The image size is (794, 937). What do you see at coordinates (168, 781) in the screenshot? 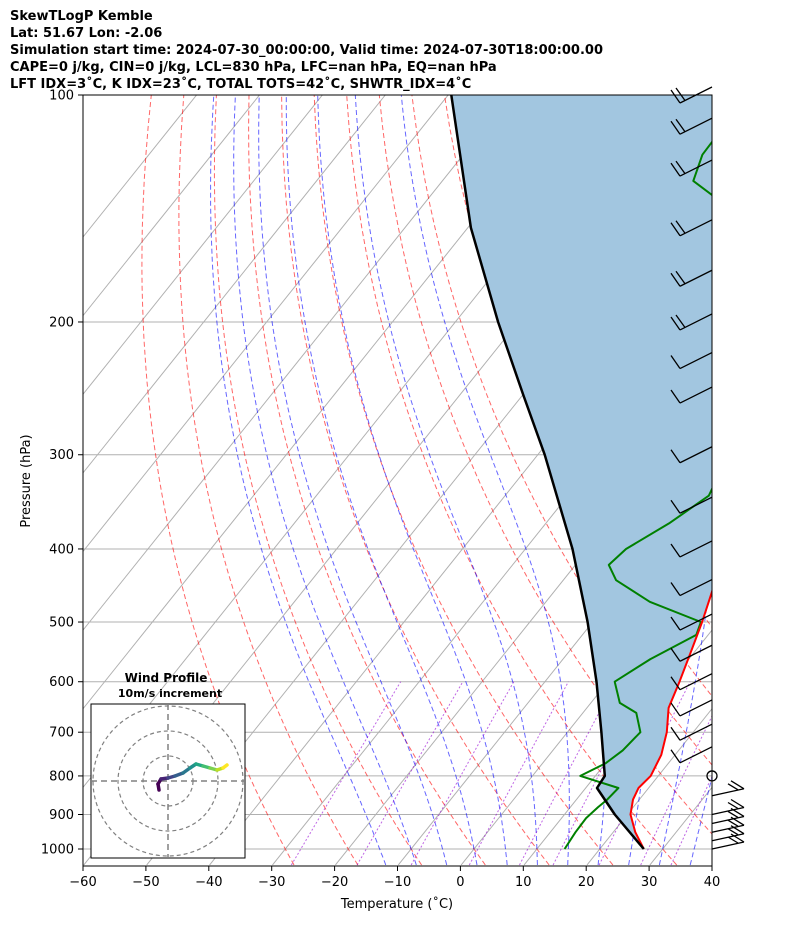
I see `hodograph-ring` at bounding box center [168, 781].